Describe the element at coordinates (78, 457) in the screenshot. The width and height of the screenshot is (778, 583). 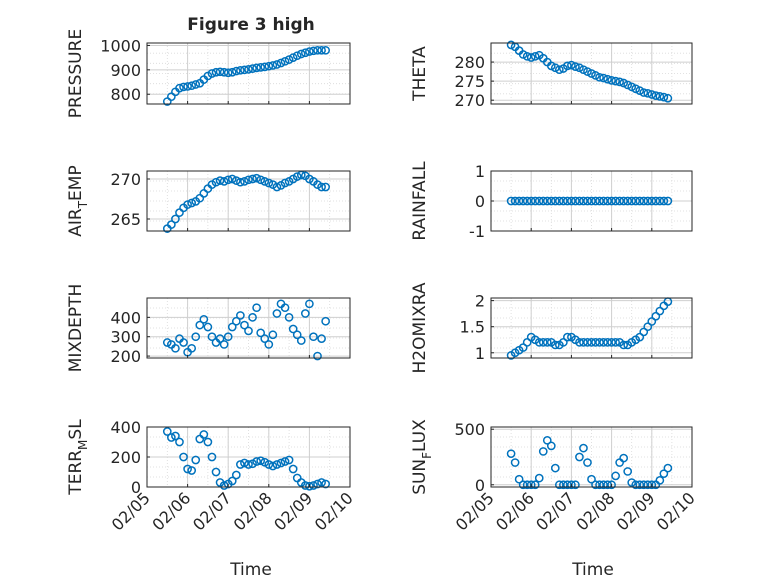
I see `y-axis-label: TERRMSL` at that location.